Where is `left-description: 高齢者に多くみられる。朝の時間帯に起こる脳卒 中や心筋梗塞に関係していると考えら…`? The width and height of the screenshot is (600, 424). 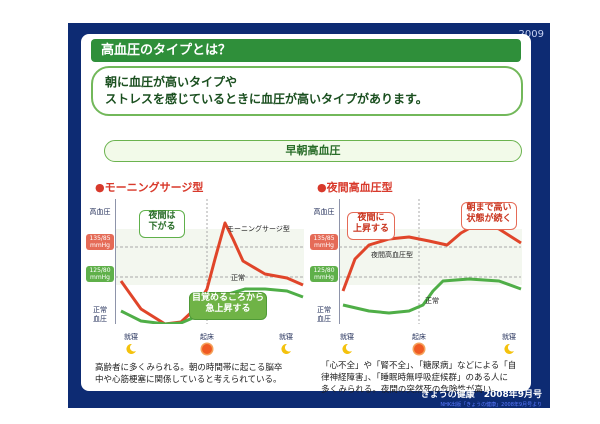
left-description: 高齢者に多くみられる。朝の時間帯に起こる脳卒 中や心筋梗塞に関係していると考えら… is located at coordinates (200, 374).